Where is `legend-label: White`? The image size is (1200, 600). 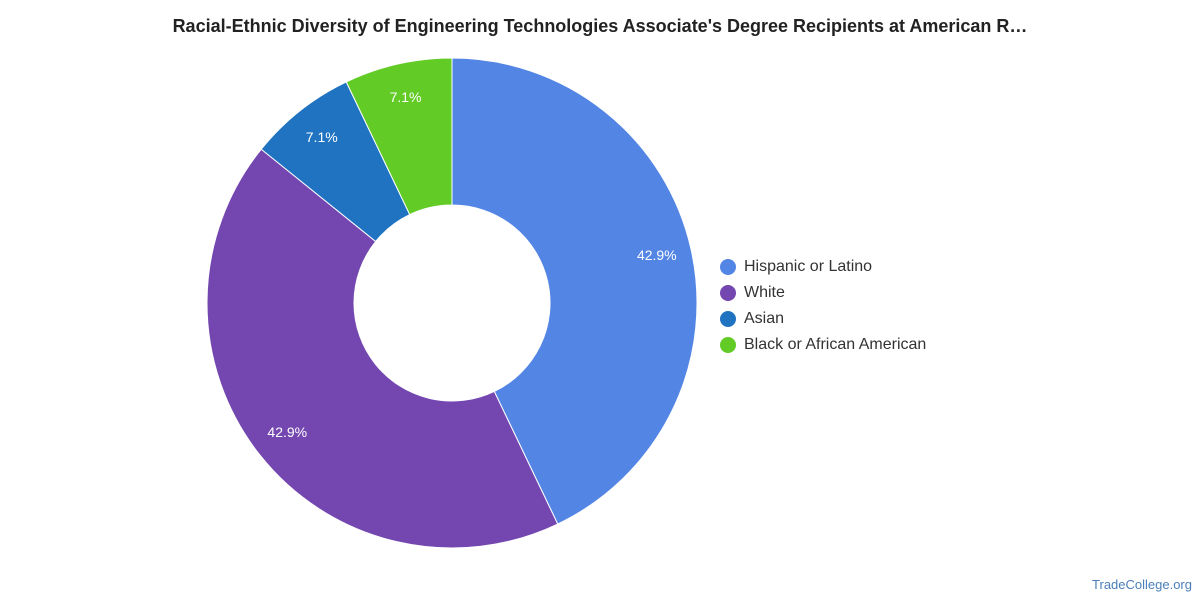 legend-label: White is located at coordinates (764, 292).